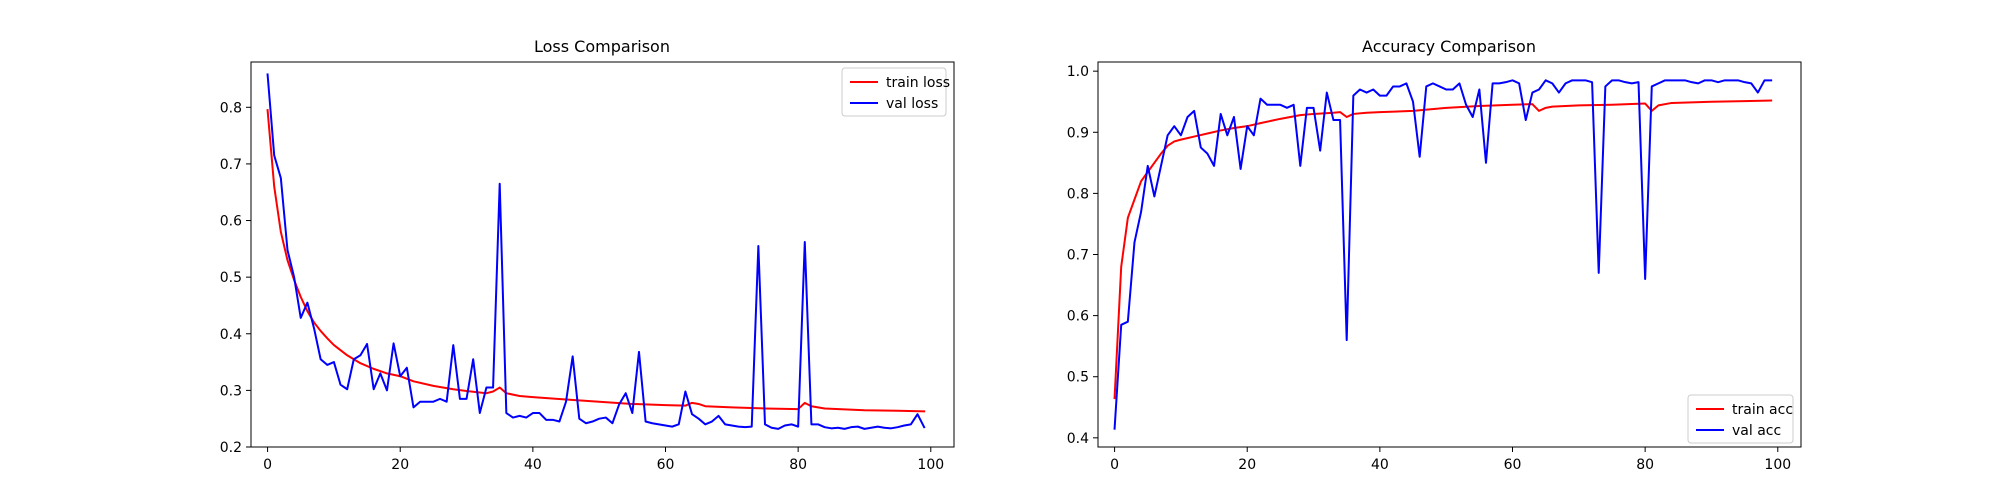 The image size is (2000, 500). What do you see at coordinates (1380, 465) in the screenshot?
I see `accuracy-x-tick-label: 40` at bounding box center [1380, 465].